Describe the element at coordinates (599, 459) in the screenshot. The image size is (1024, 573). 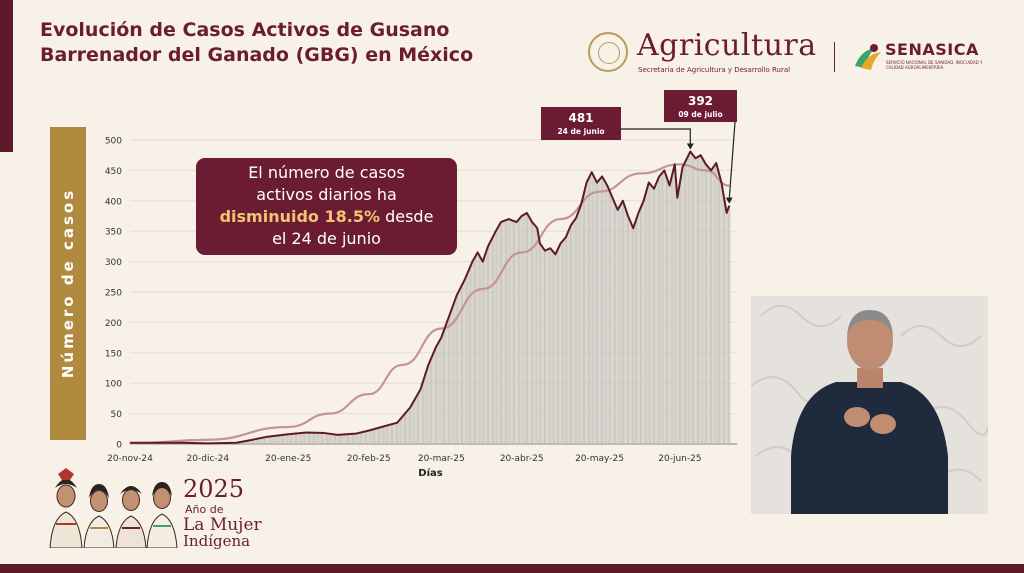
I see `x-tick-label: 20-may-25` at that location.